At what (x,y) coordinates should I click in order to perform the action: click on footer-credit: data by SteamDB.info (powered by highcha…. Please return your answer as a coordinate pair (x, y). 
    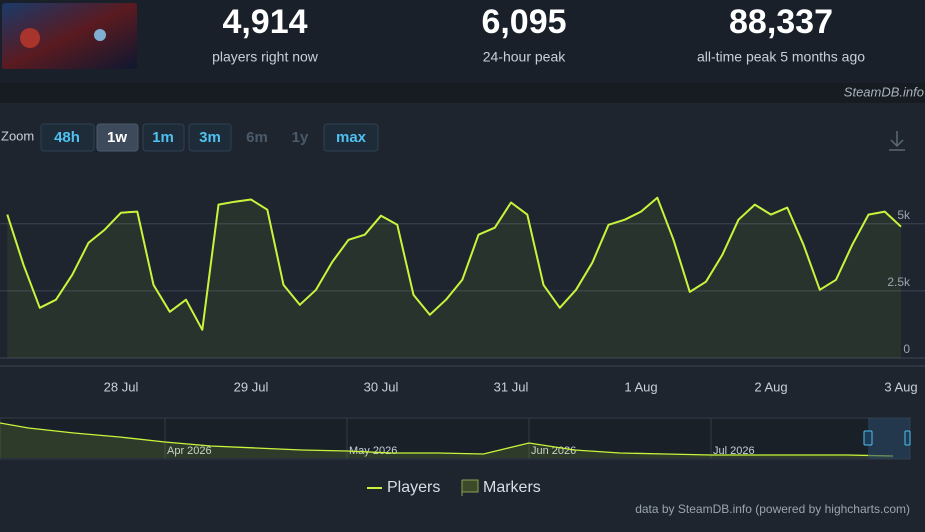
    Looking at the image, I should click on (772, 509).